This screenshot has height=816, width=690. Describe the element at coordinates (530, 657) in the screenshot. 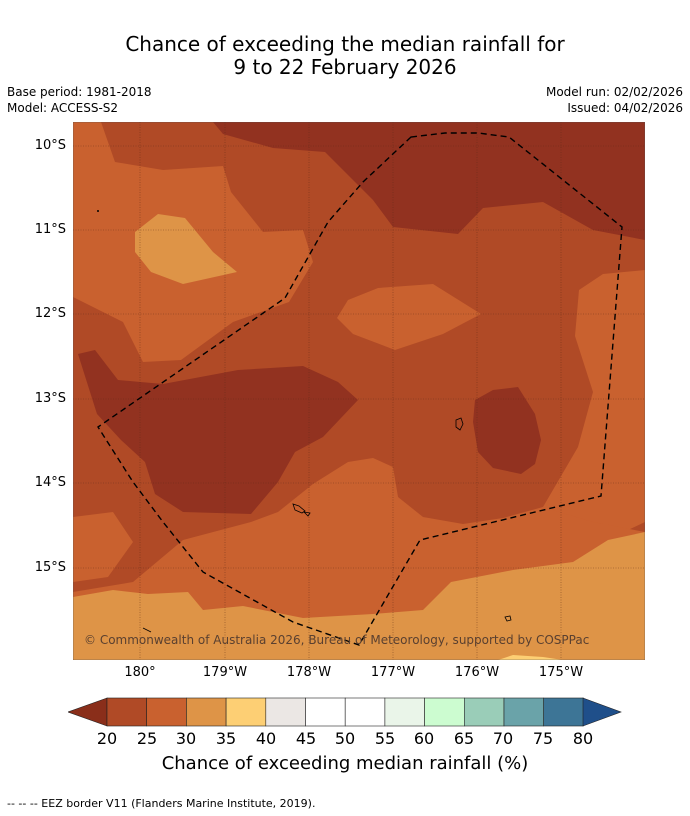

I see `region-35-40-south` at that location.